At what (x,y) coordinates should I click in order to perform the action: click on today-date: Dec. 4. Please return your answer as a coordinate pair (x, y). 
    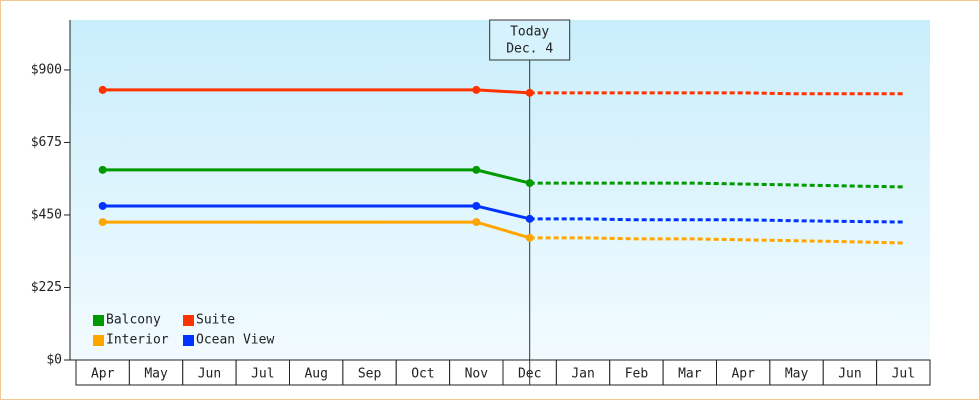
    Looking at the image, I should click on (529, 49).